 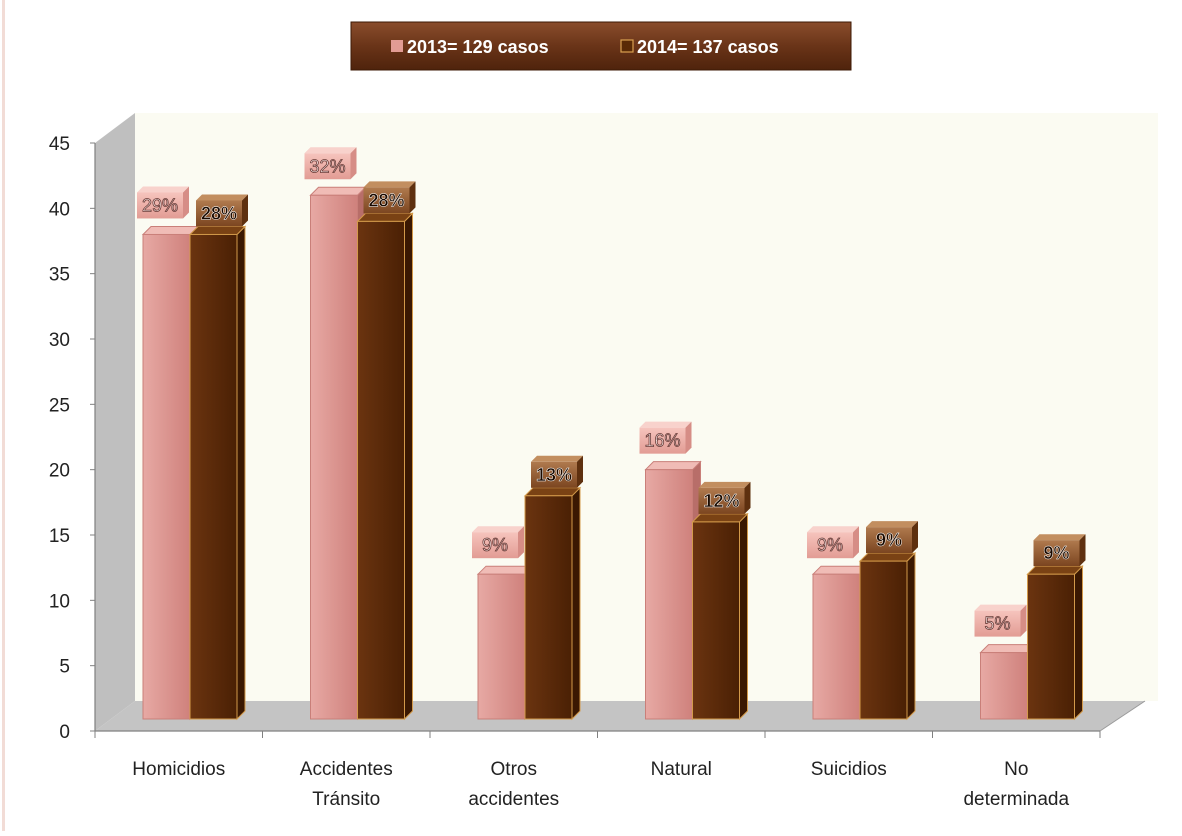 I want to click on data-label-text: 29%, so click(x=160, y=205).